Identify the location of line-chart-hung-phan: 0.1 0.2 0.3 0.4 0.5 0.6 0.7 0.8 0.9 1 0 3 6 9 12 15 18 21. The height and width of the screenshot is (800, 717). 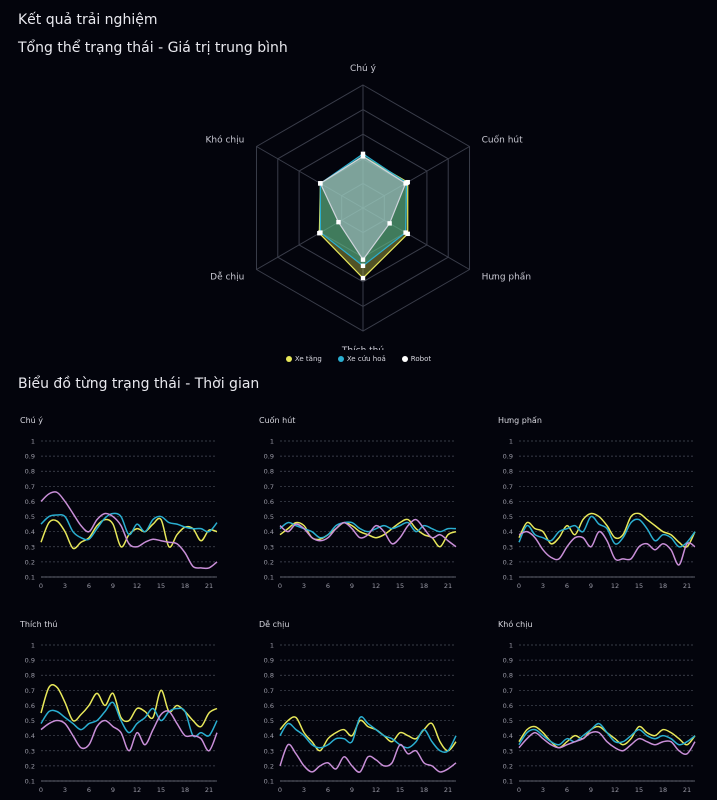
(599, 514).